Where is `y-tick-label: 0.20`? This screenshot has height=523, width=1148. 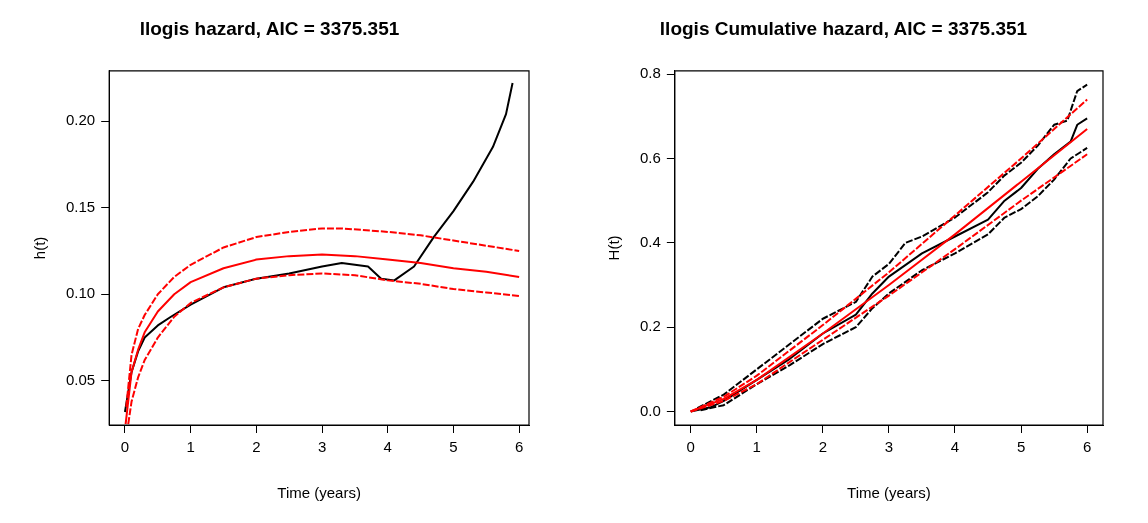
y-tick-label: 0.20 is located at coordinates (80, 120).